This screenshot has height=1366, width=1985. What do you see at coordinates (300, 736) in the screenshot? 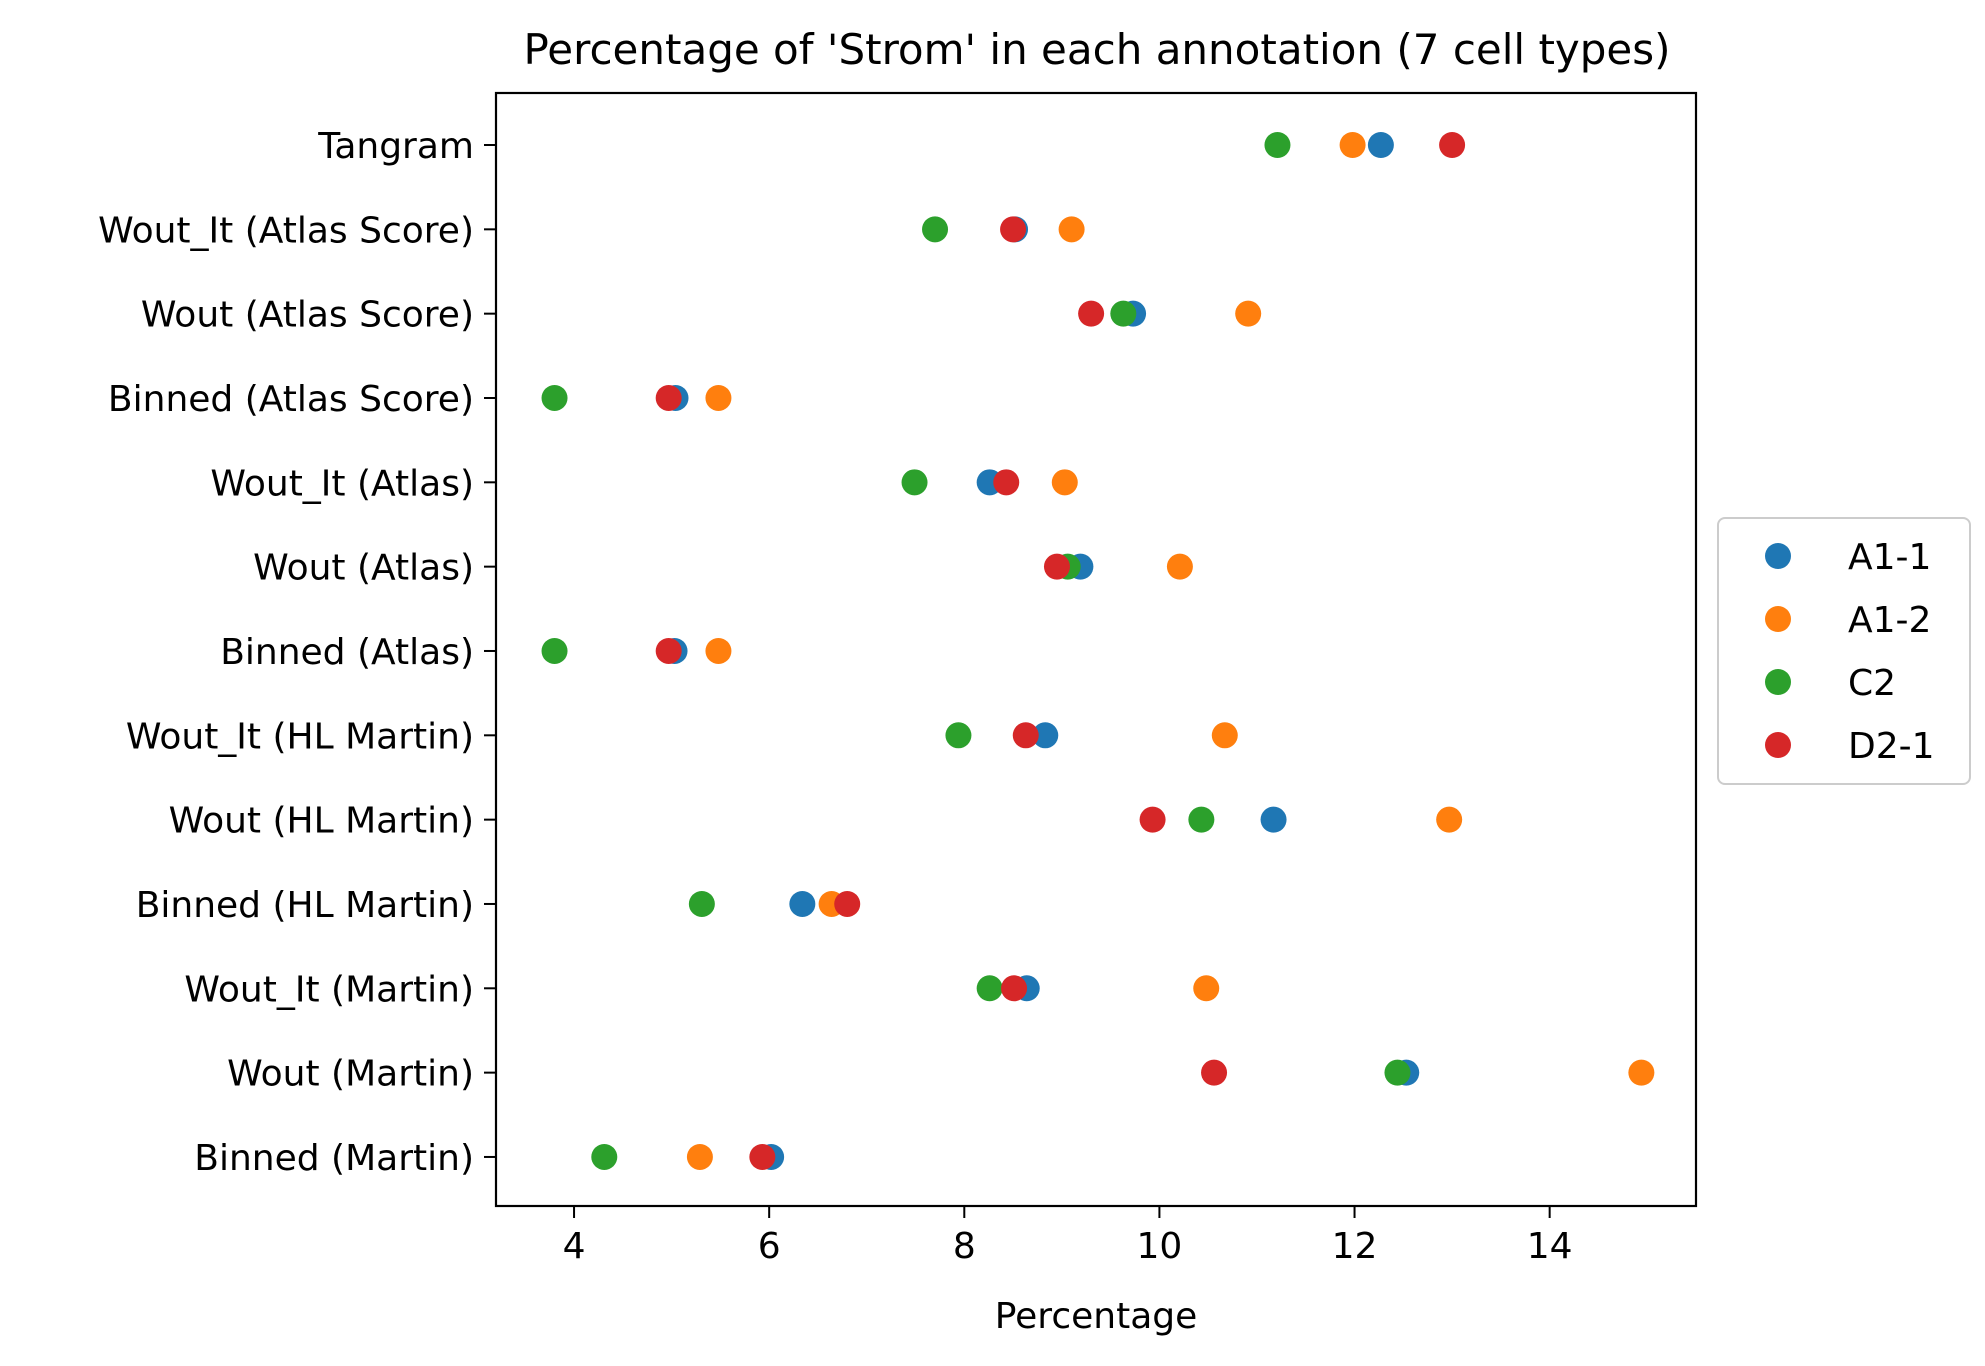
I see `y-tick-label: Wout_It (HL Martin)` at bounding box center [300, 736].